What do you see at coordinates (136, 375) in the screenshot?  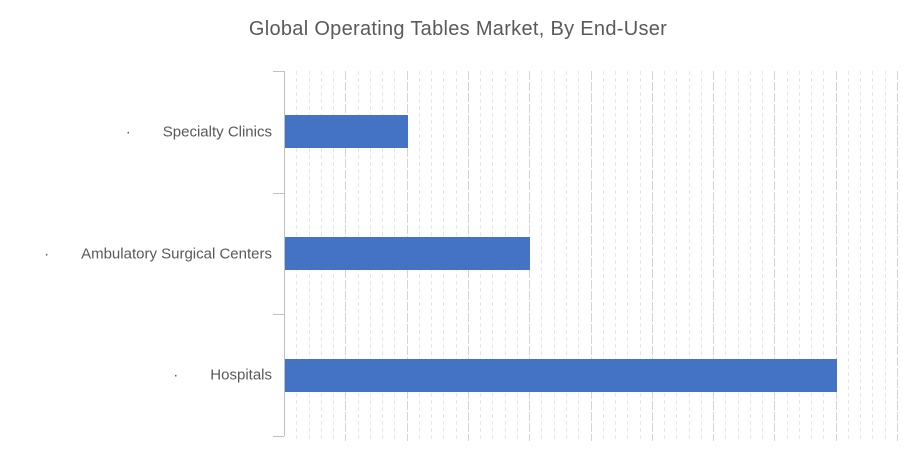 I see `category-row-hospitals: · Hospitals` at bounding box center [136, 375].